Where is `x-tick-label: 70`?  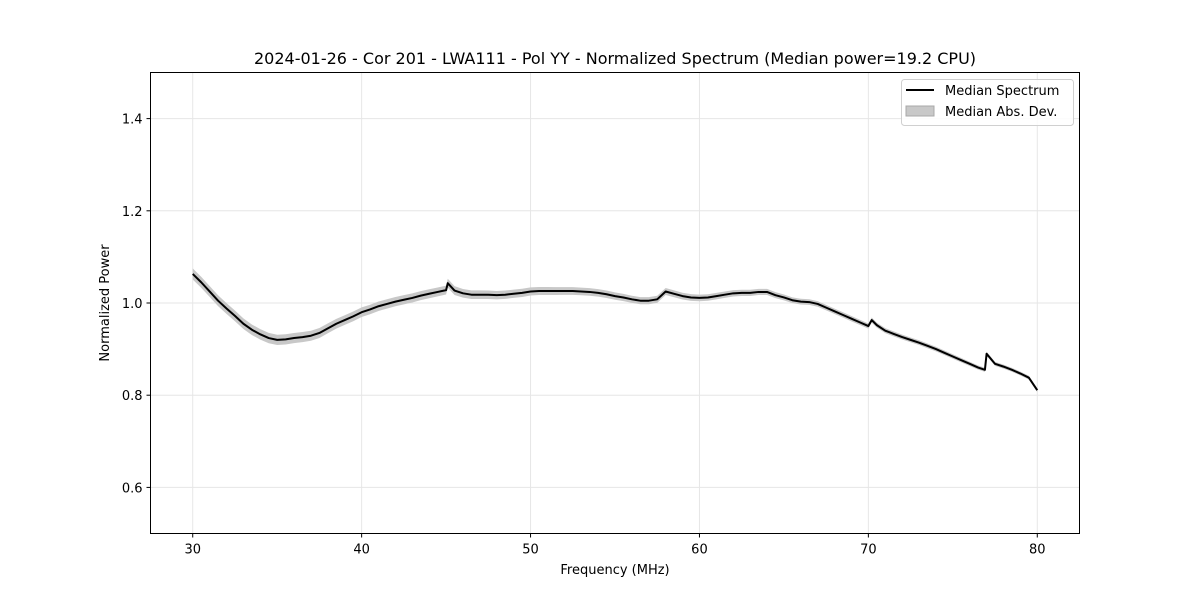
x-tick-label: 70 is located at coordinates (868, 550).